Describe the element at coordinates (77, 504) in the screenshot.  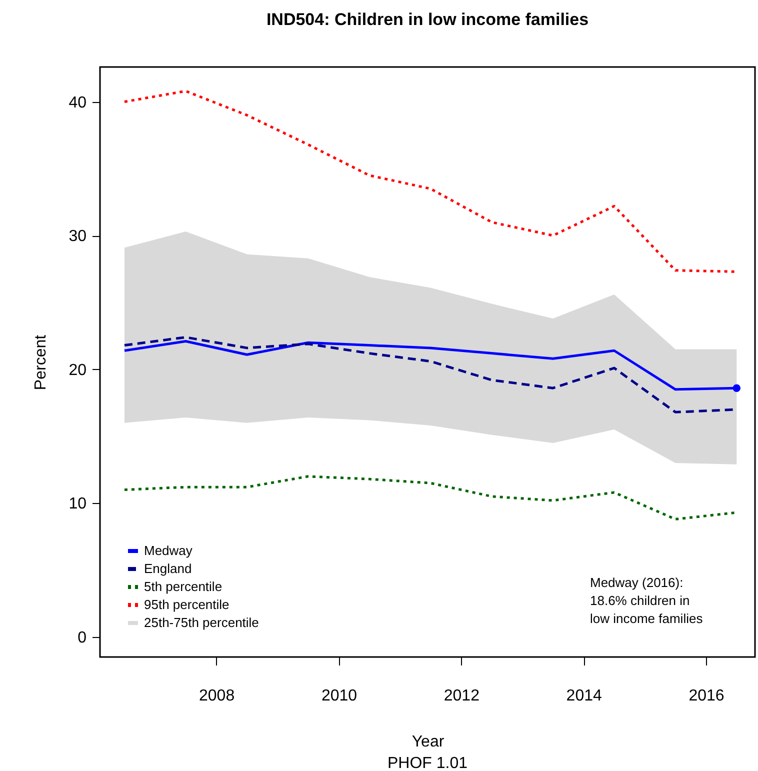
I see `y-tick-label: 10` at that location.